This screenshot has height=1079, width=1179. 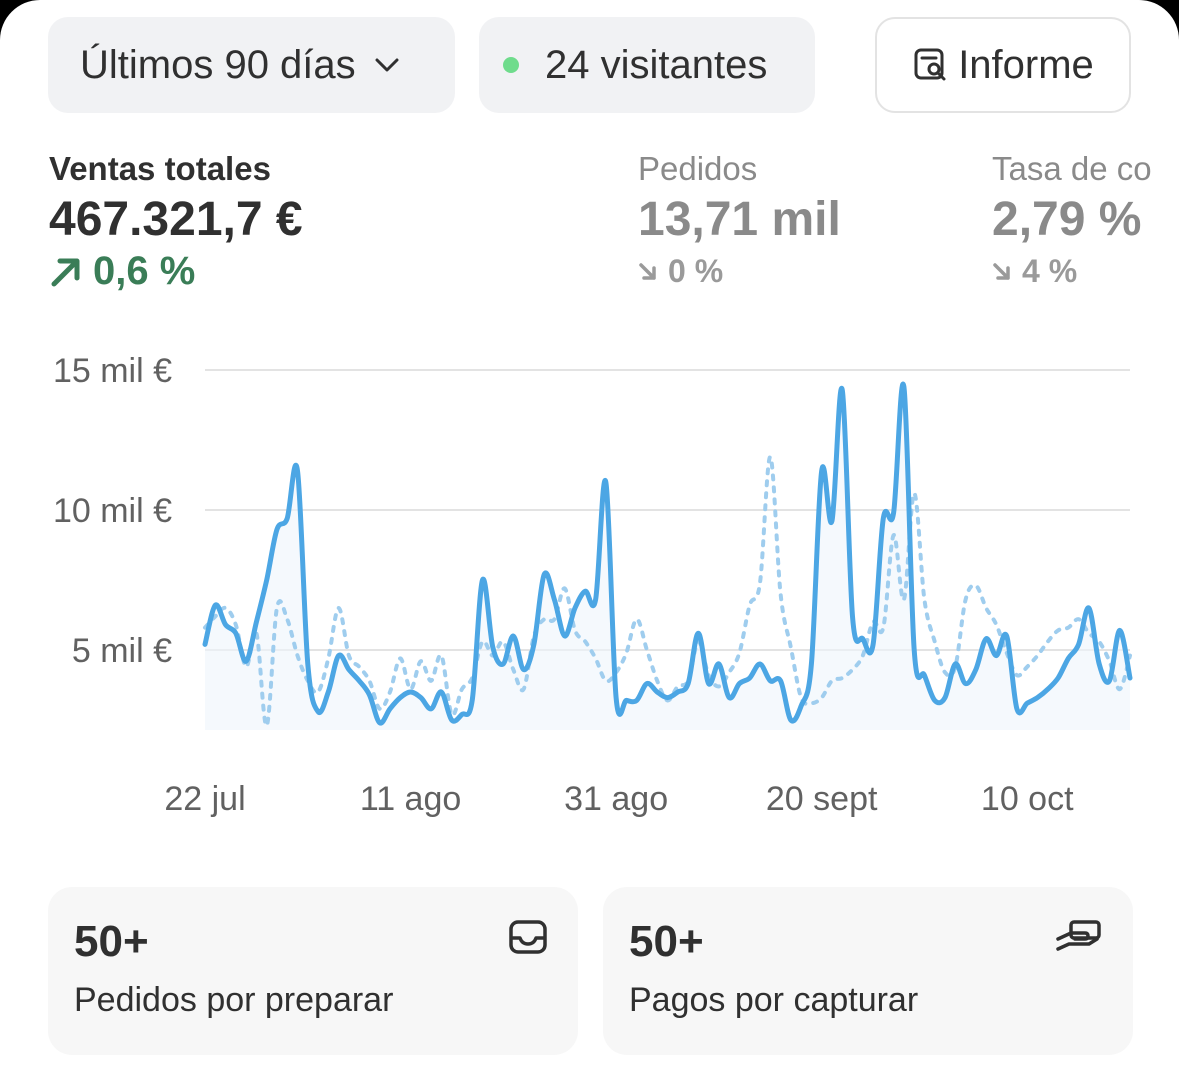 I want to click on screen-corner-right, so click(x=1159, y=20).